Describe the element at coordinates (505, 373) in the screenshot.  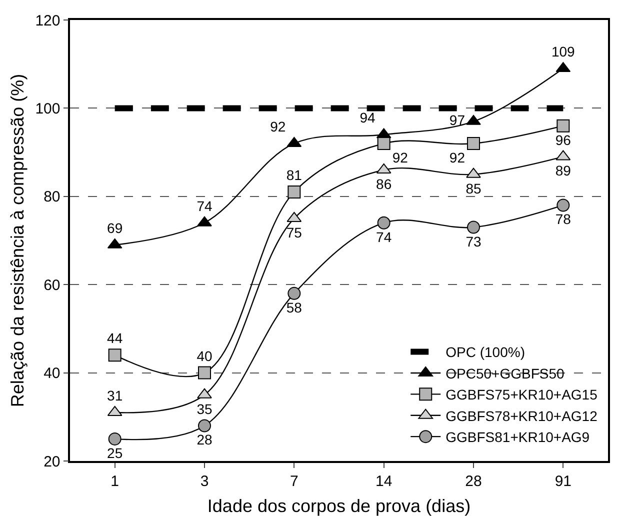
I see `legend-label: OPC50+GGBFS50` at that location.